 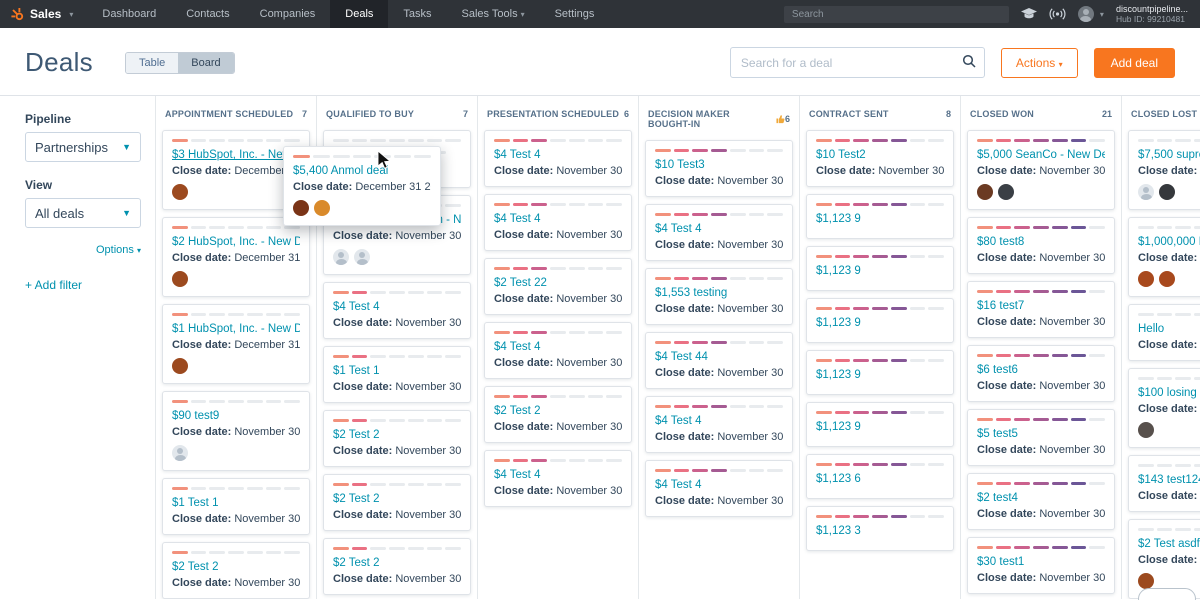 What do you see at coordinates (880, 158) in the screenshot?
I see `deal-card: $10 Test2 Close date: November 30 2016` at bounding box center [880, 158].